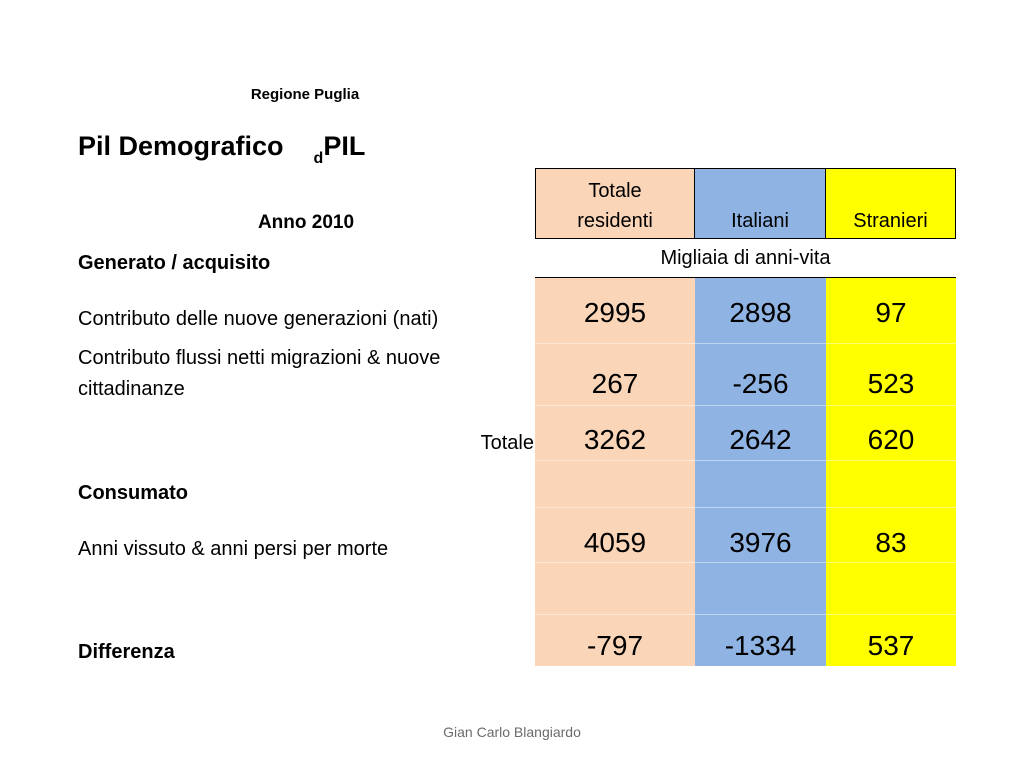  Describe the element at coordinates (305, 94) in the screenshot. I see `region-label: Regione Puglia` at that location.